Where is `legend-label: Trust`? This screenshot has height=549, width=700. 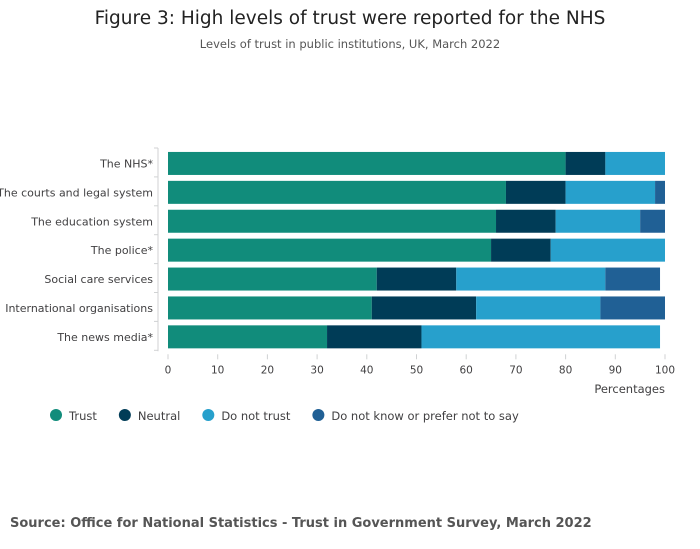
legend-label: Trust is located at coordinates (82, 416).